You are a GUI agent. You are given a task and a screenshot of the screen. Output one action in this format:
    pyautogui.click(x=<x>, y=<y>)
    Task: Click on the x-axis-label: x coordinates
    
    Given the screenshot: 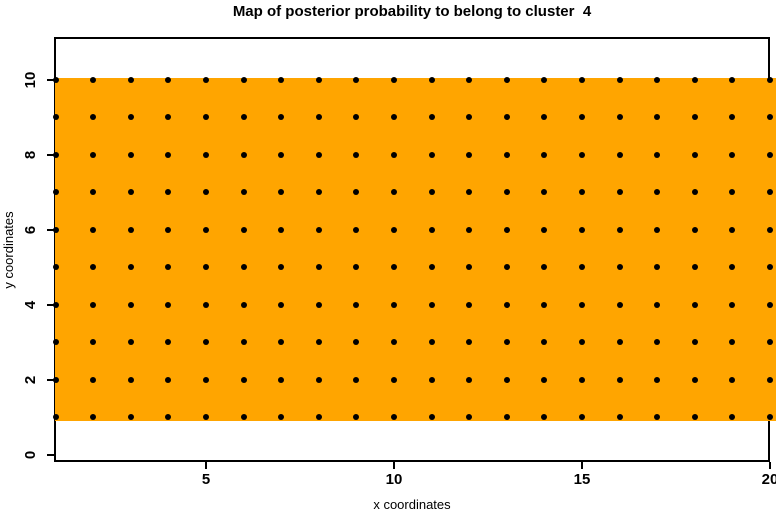 What is the action you would take?
    pyautogui.click(x=412, y=504)
    